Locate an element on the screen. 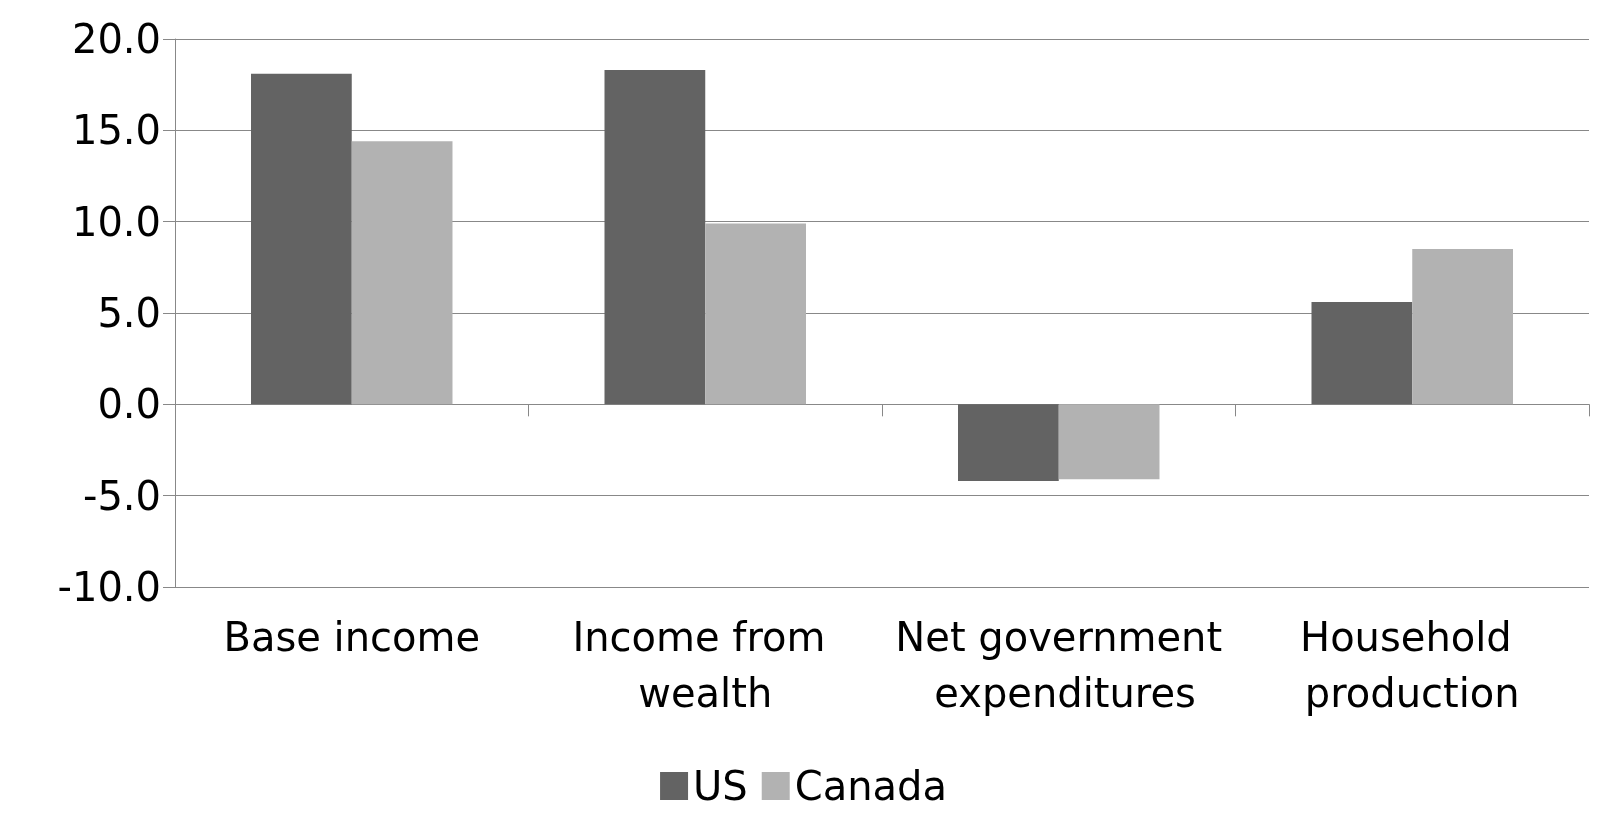  y-tick-label: 5.0 is located at coordinates (129, 313).